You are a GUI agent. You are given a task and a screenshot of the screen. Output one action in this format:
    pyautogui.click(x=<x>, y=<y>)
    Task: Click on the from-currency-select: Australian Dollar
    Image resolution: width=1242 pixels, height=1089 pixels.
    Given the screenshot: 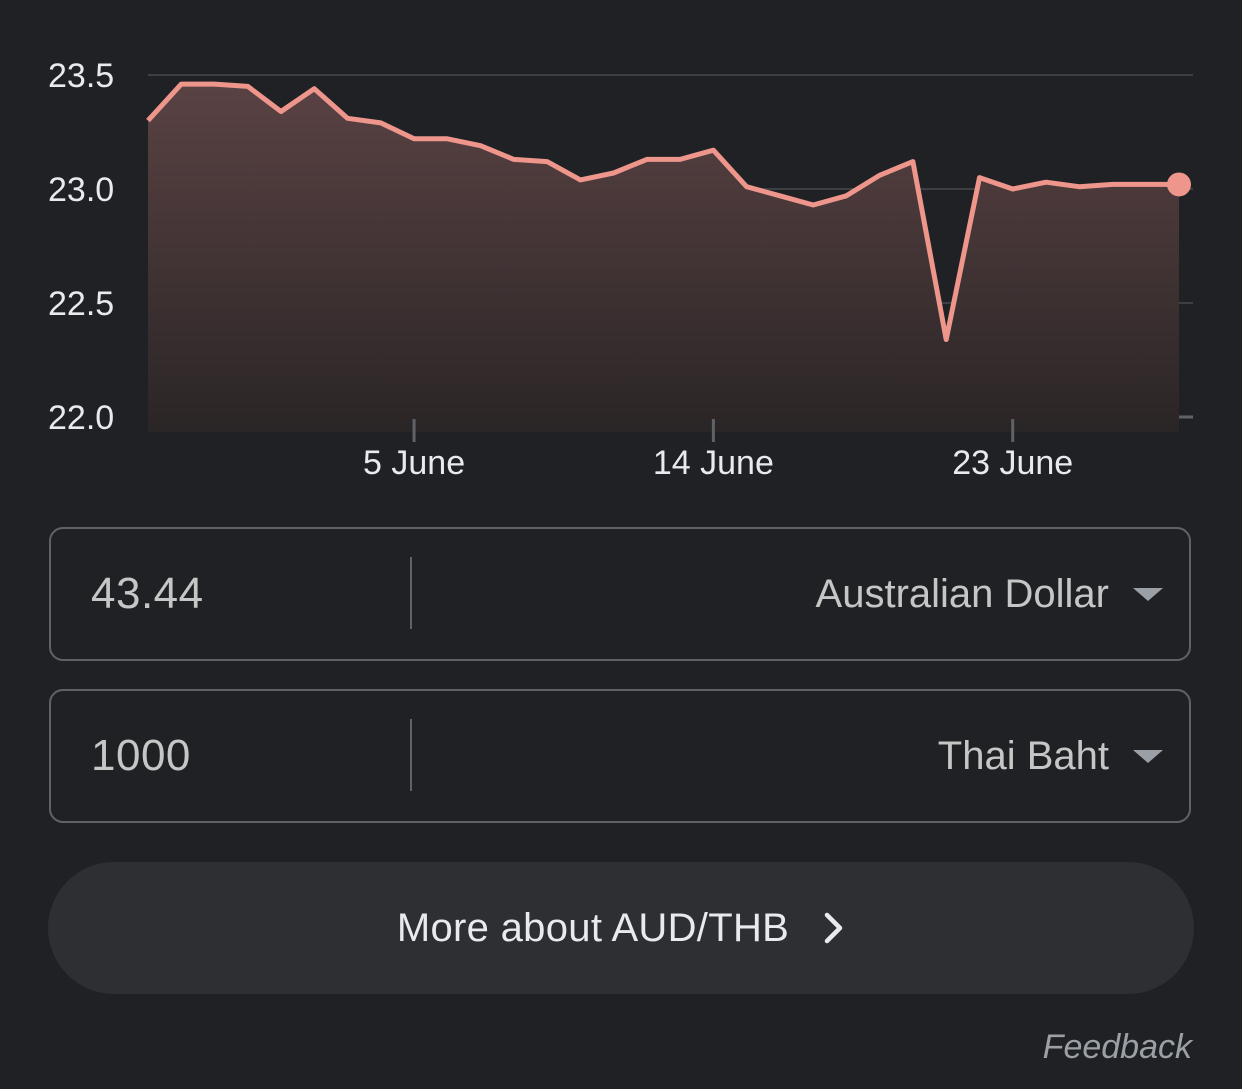 What is the action you would take?
    pyautogui.click(x=962, y=593)
    